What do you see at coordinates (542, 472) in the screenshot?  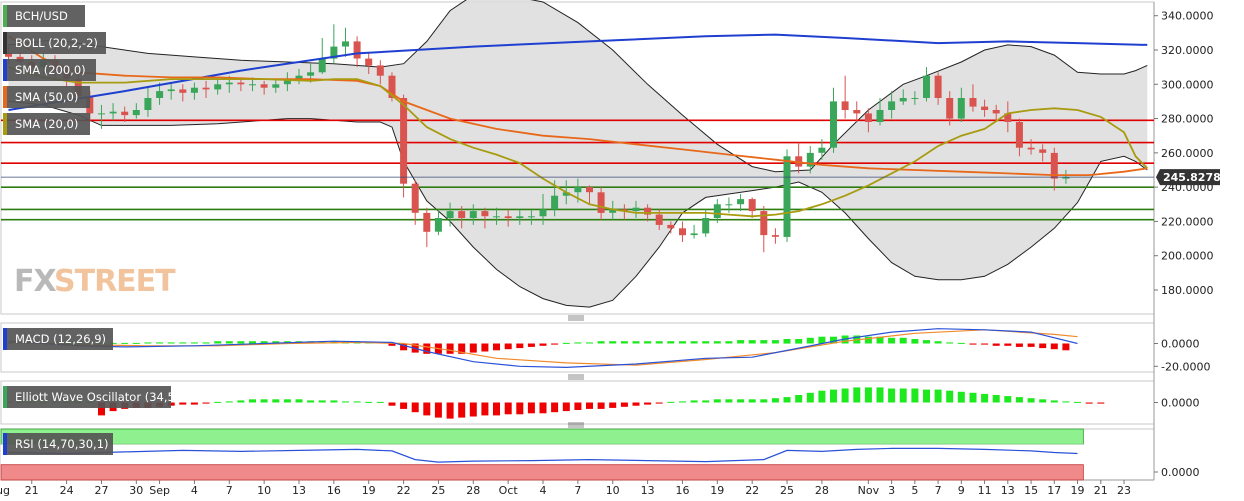 I see `rsi-oversold-zone` at bounding box center [542, 472].